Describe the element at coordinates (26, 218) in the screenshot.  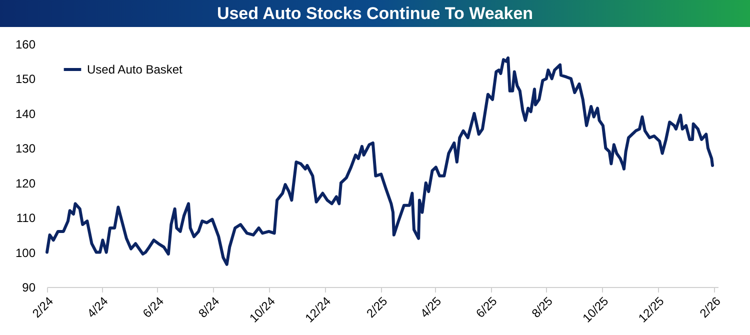
I see `y-tick-label: 110` at that location.